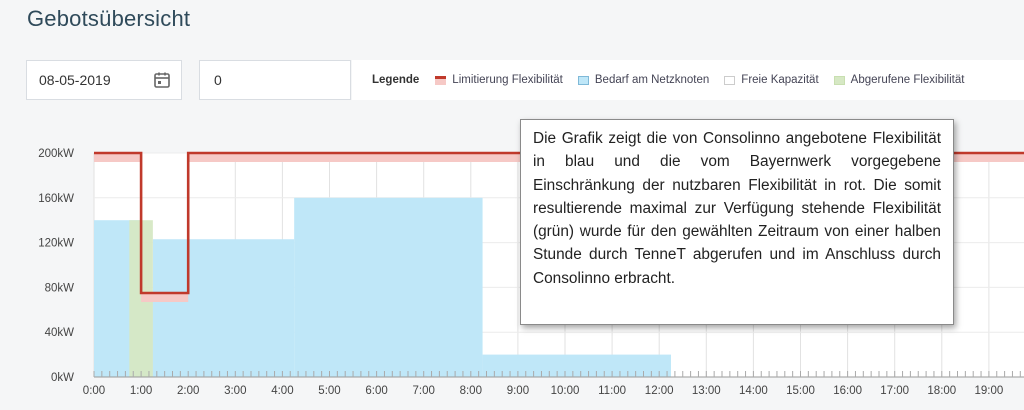 Image resolution: width=1024 pixels, height=410 pixels. Describe the element at coordinates (62, 378) in the screenshot. I see `y-tick-label: 0kW` at that location.